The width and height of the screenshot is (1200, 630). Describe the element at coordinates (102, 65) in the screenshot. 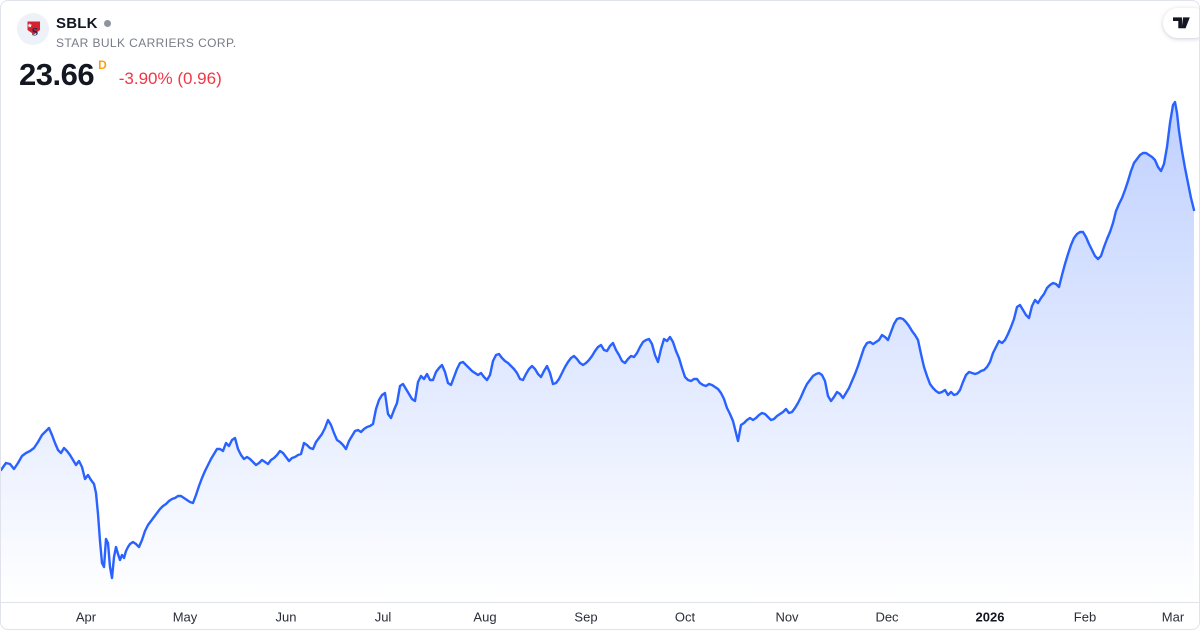

I see `interval-badge: D` at that location.